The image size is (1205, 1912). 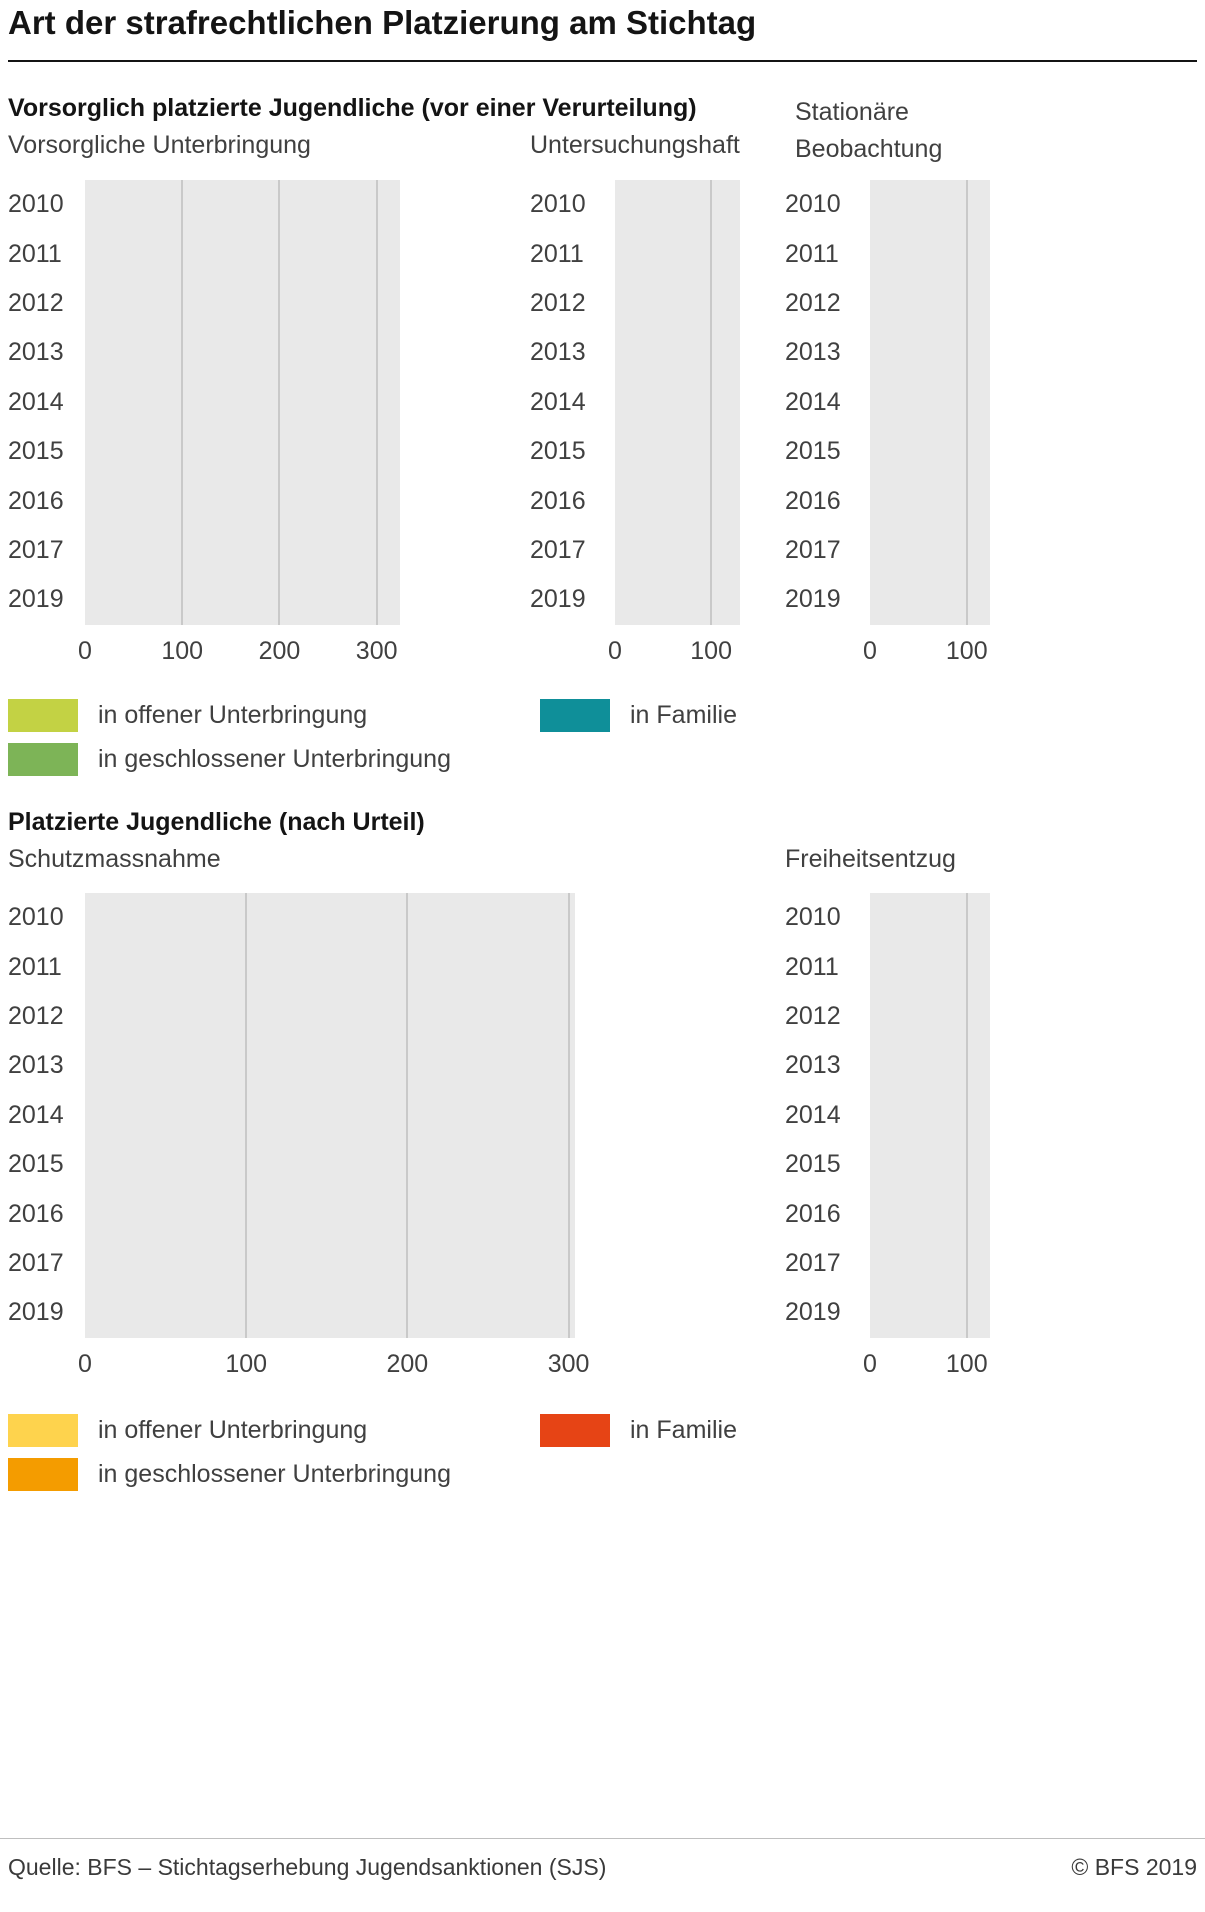 What do you see at coordinates (229, 759) in the screenshot?
I see `legend-item-geschlossen-vorsorglich: in geschlossener Unterbringung` at bounding box center [229, 759].